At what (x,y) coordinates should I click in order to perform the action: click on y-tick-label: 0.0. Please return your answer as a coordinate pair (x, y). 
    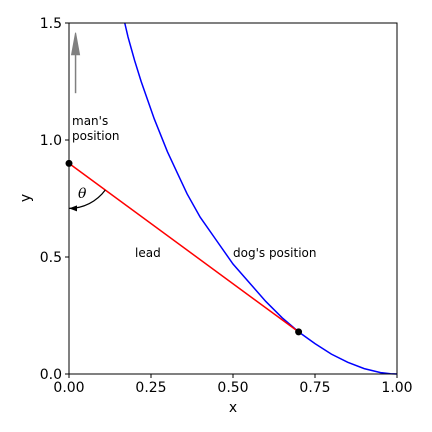
    Looking at the image, I should click on (51, 375).